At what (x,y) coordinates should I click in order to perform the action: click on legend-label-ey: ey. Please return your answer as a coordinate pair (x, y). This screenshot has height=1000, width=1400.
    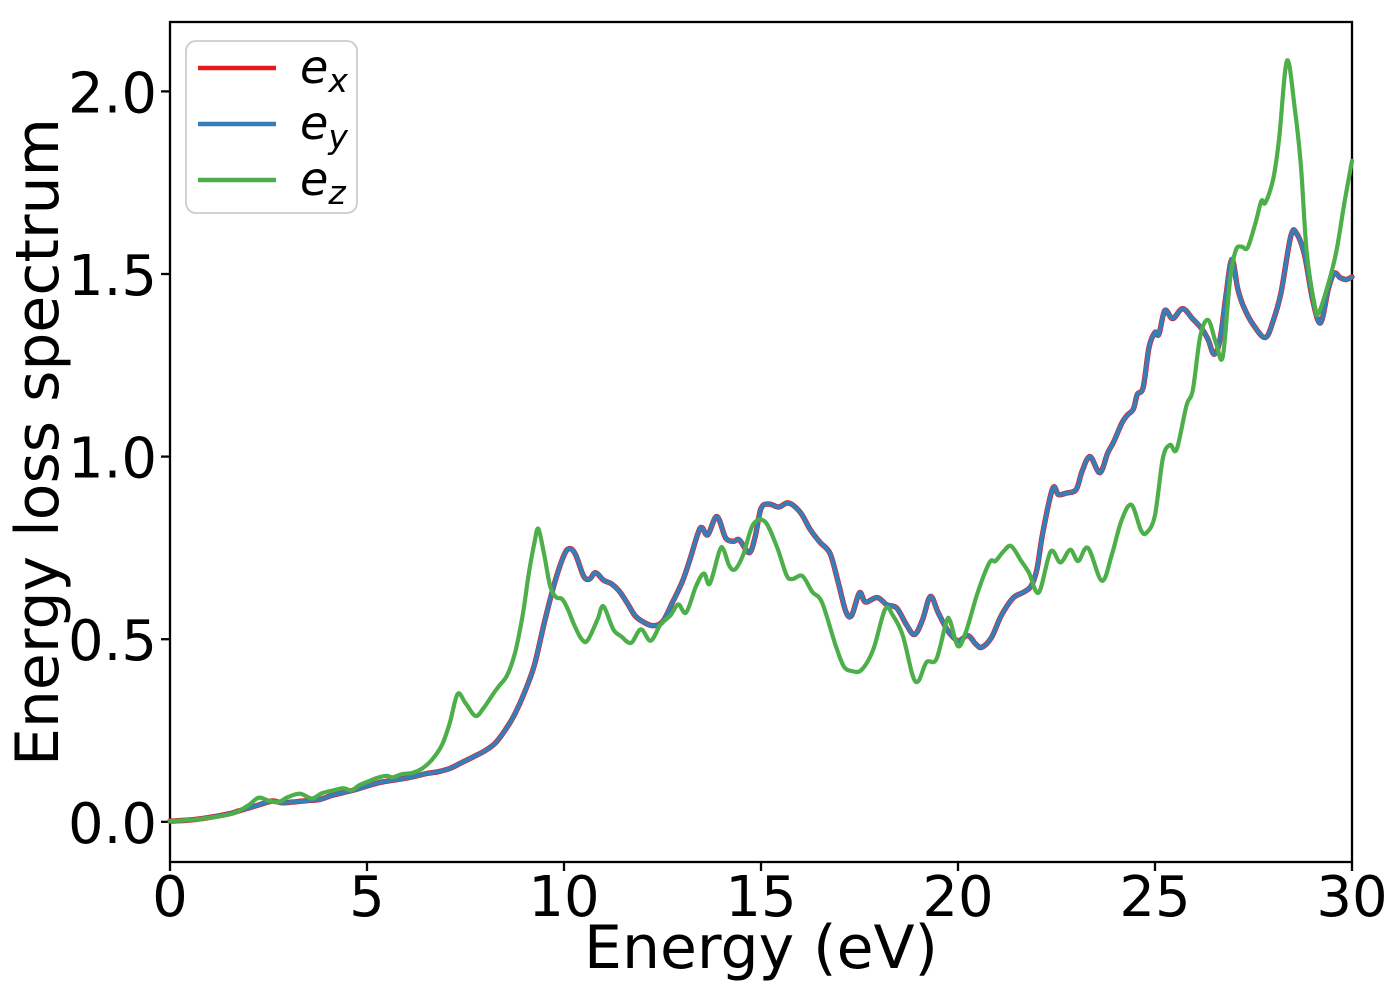
    Looking at the image, I should click on (324, 126).